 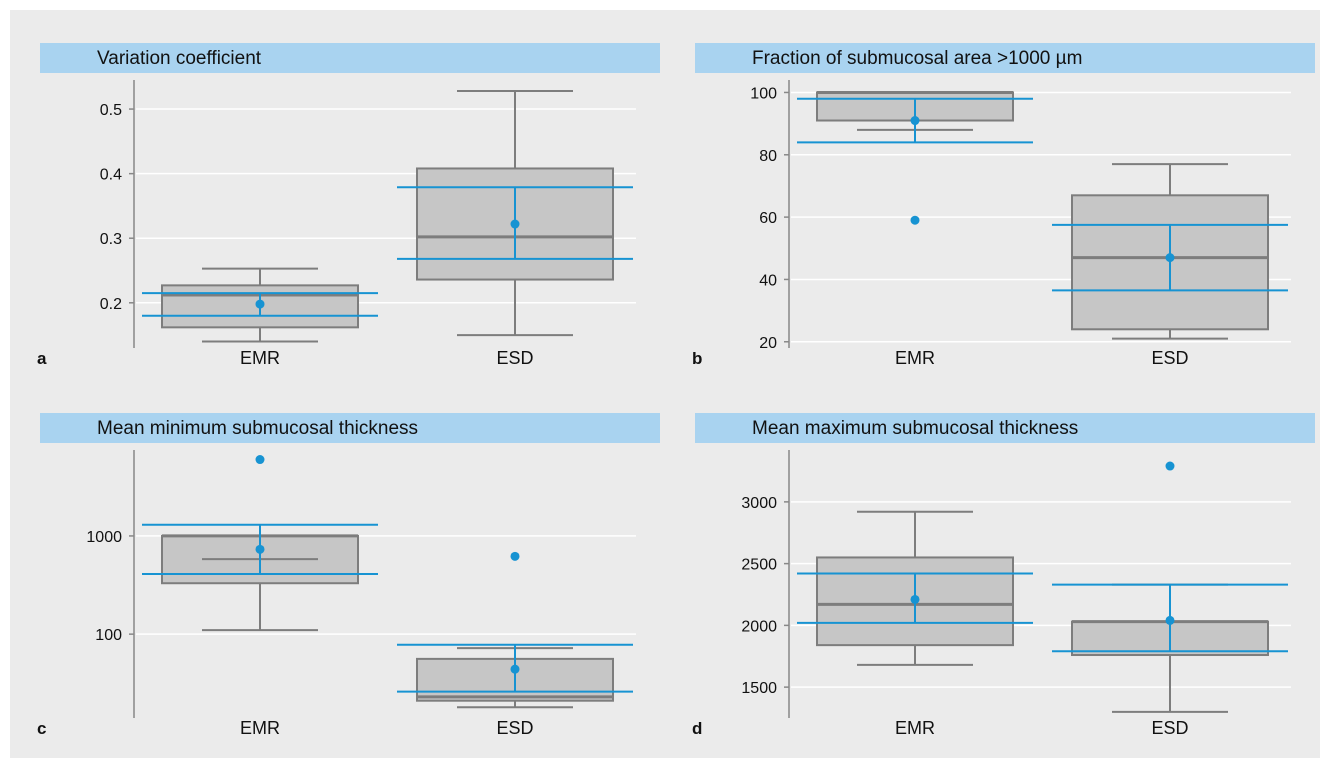 What do you see at coordinates (111, 304) in the screenshot?
I see `y-tick-label: 0.2` at bounding box center [111, 304].